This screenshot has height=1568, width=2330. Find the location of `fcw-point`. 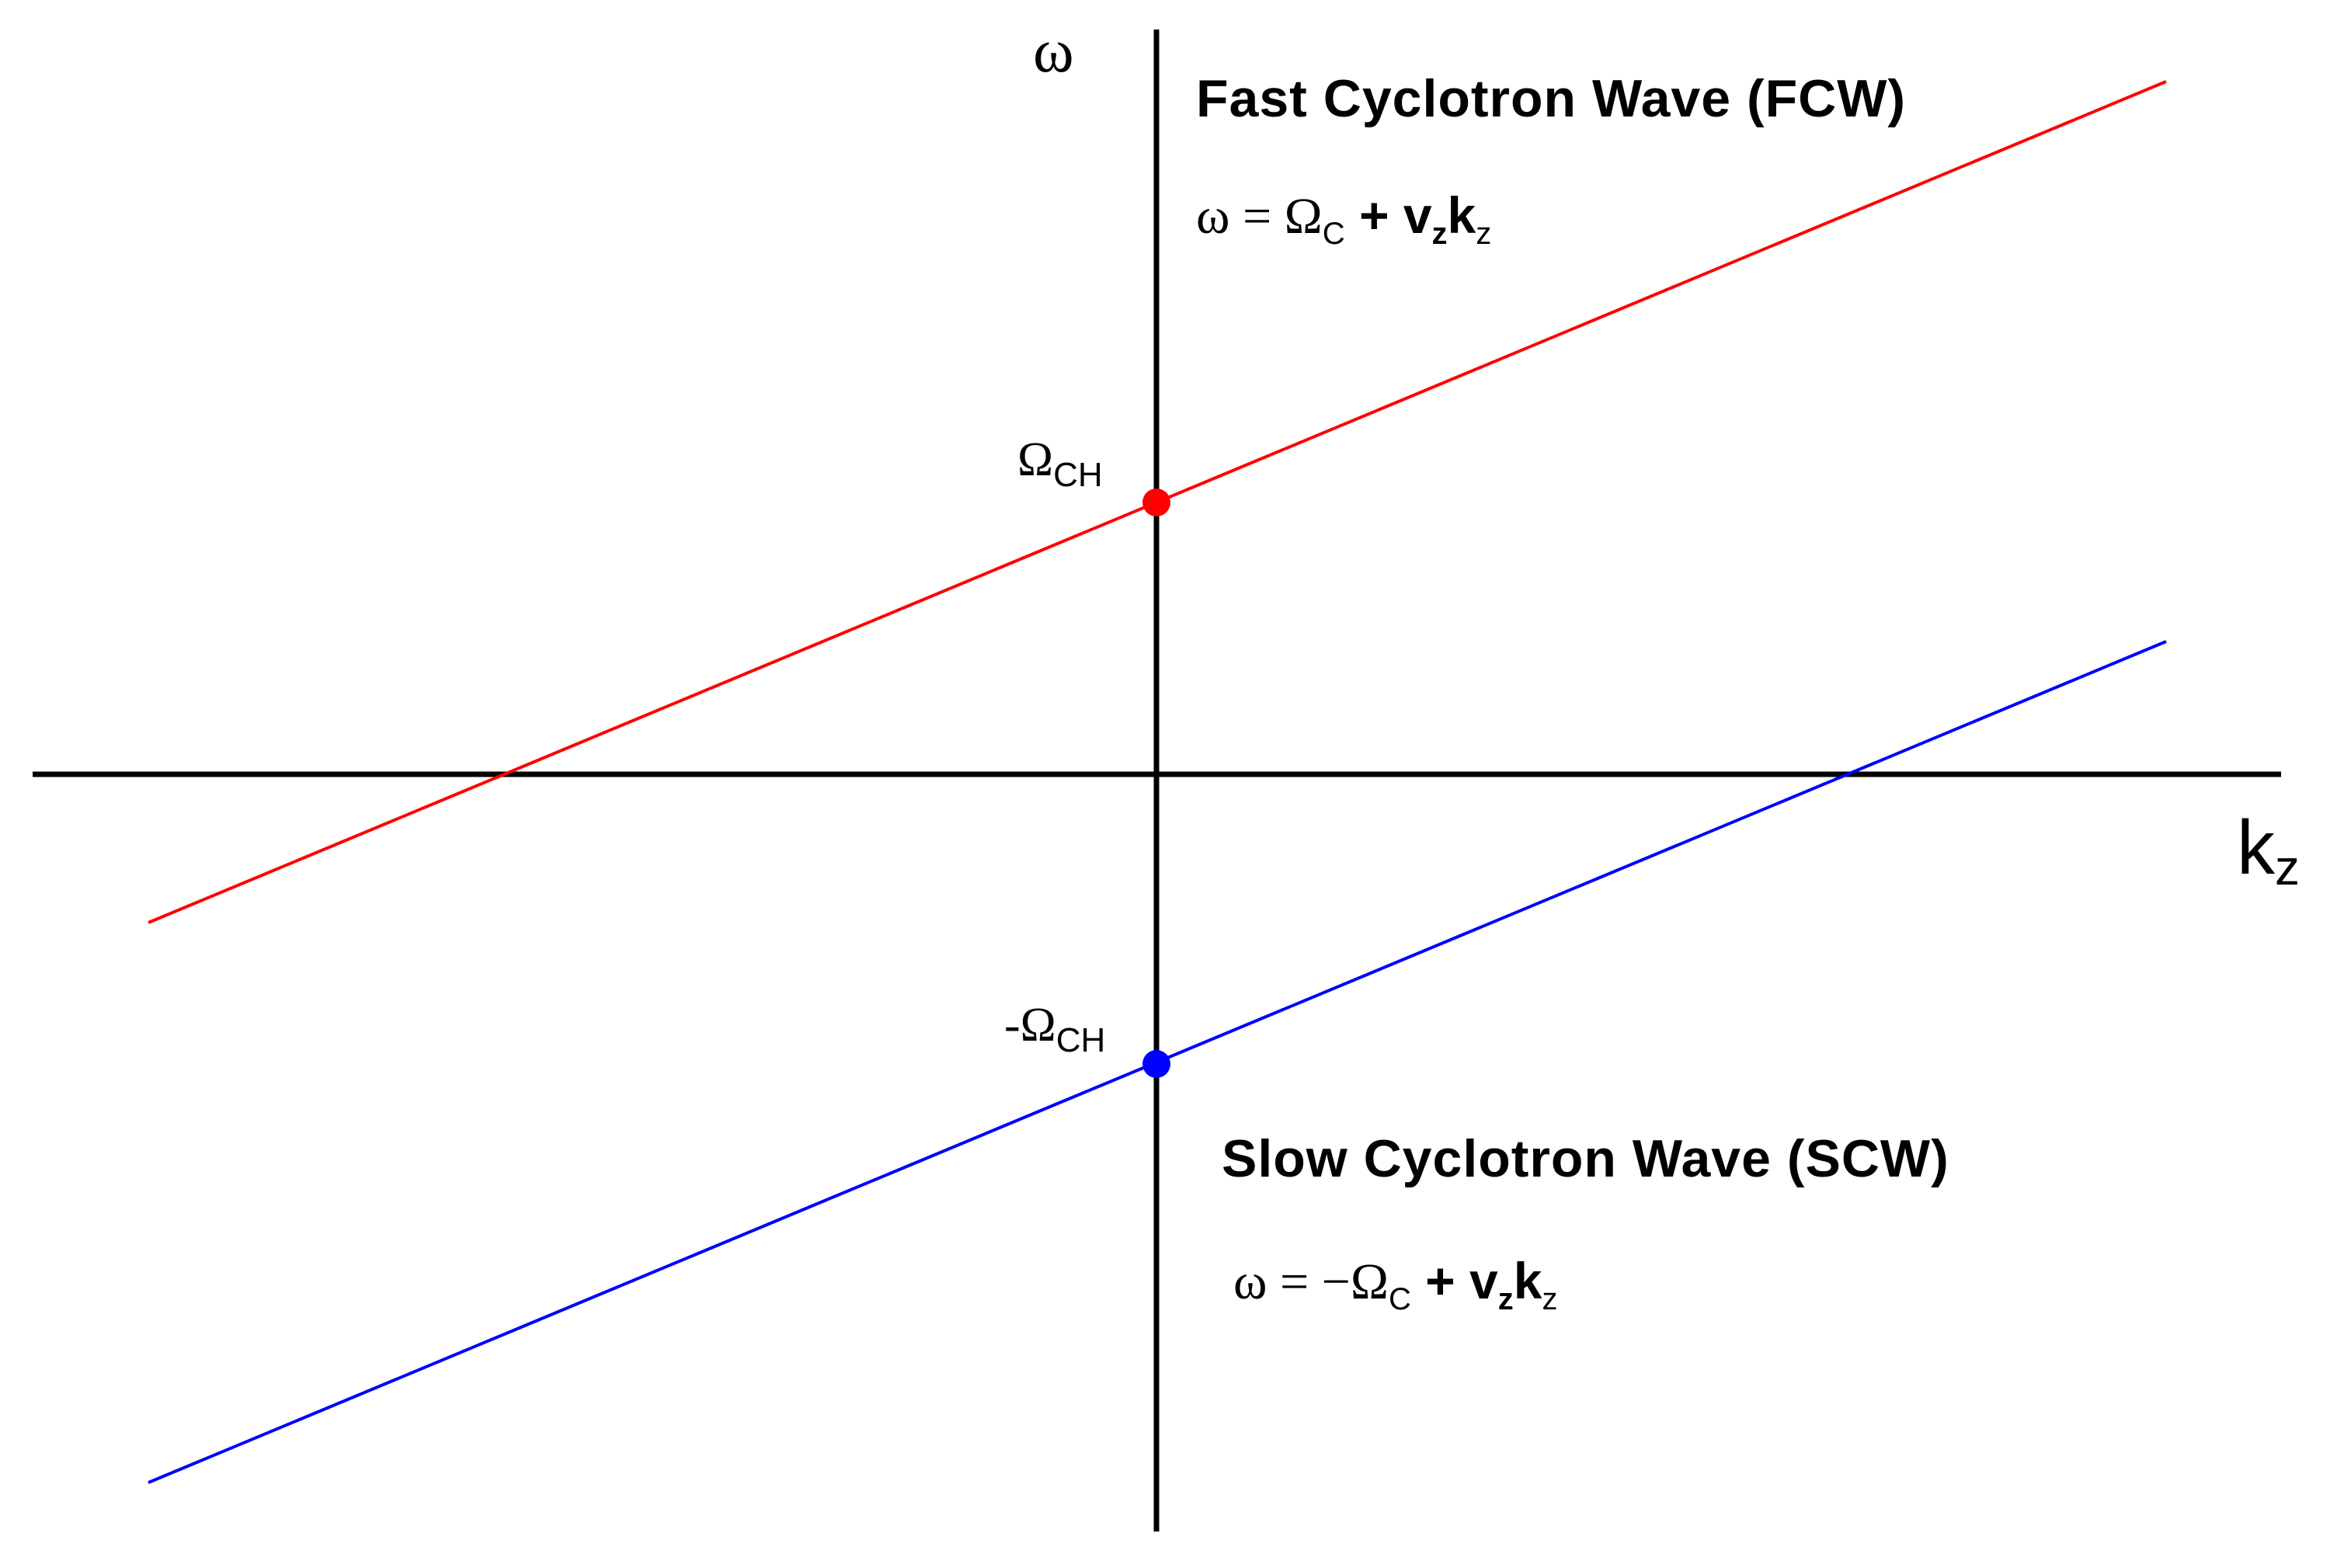

fcw-point is located at coordinates (1156, 502).